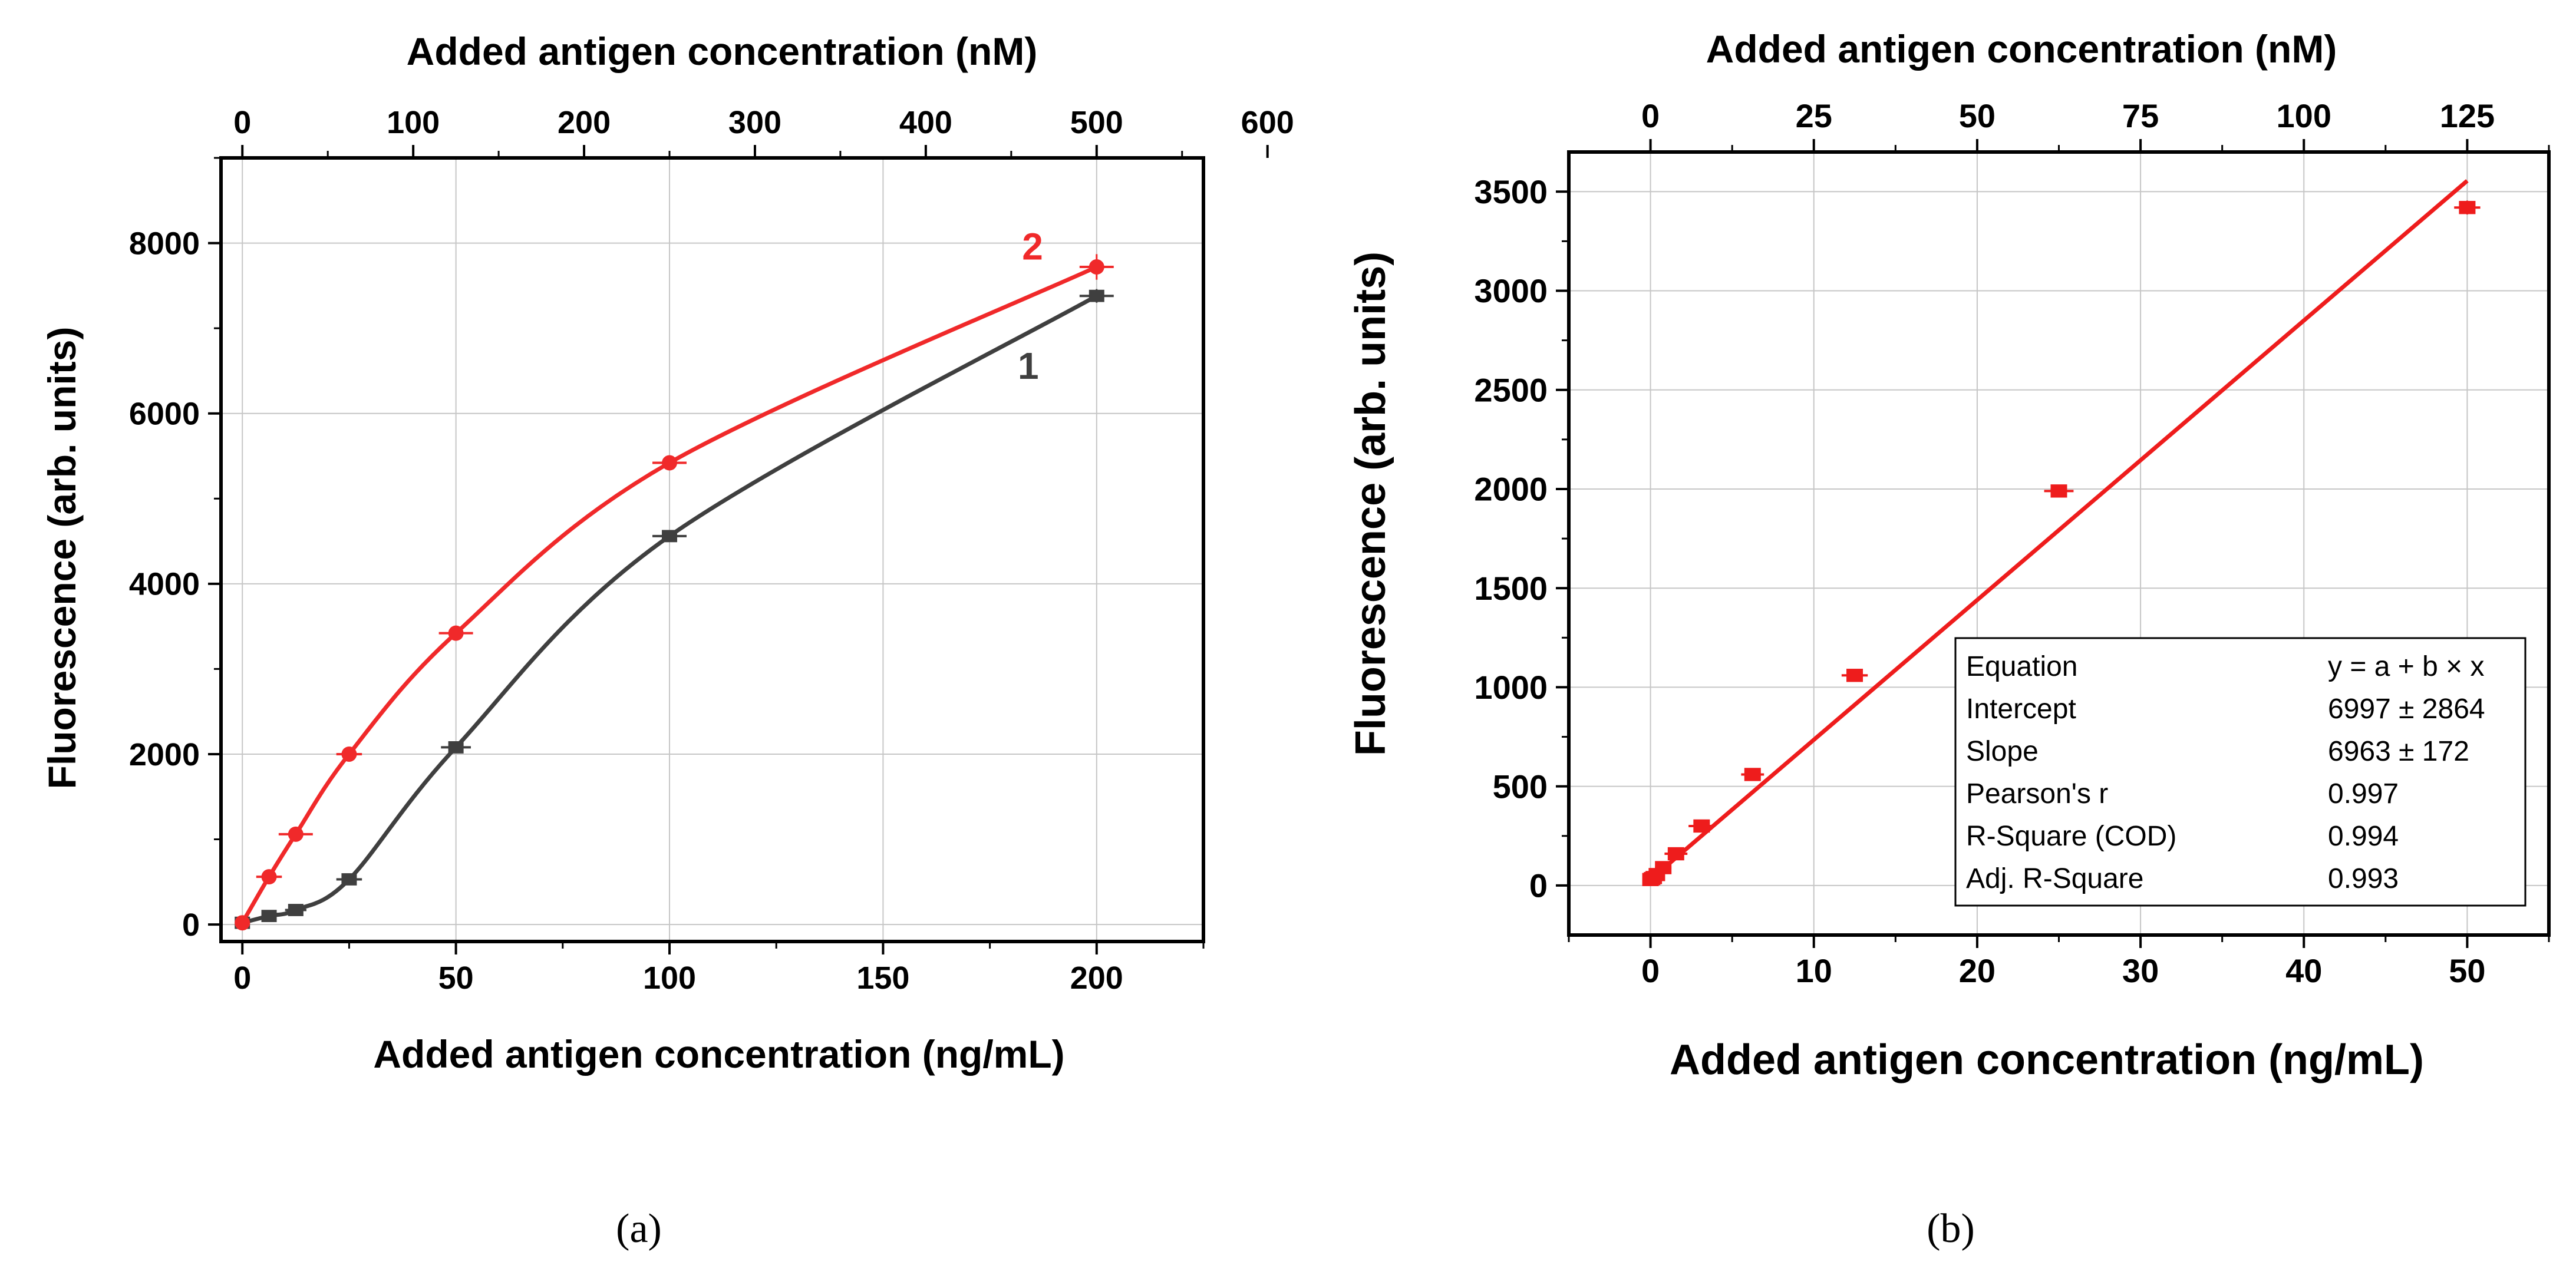  I want to click on fit-table-row: Equation y = a + b × x, so click(2225, 666).